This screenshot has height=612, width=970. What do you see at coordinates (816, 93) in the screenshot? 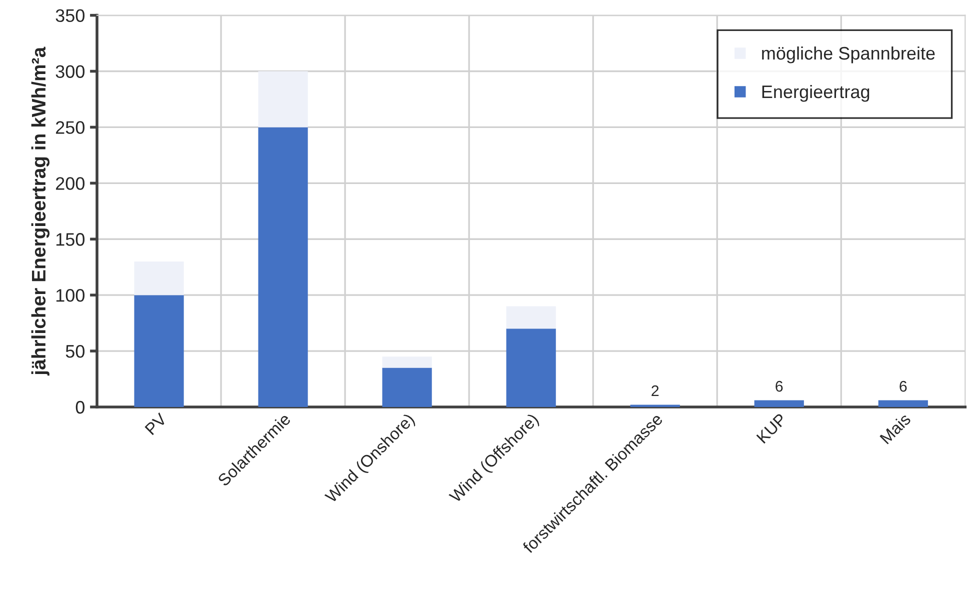
I see `legend-label: Energieertrag` at bounding box center [816, 93].